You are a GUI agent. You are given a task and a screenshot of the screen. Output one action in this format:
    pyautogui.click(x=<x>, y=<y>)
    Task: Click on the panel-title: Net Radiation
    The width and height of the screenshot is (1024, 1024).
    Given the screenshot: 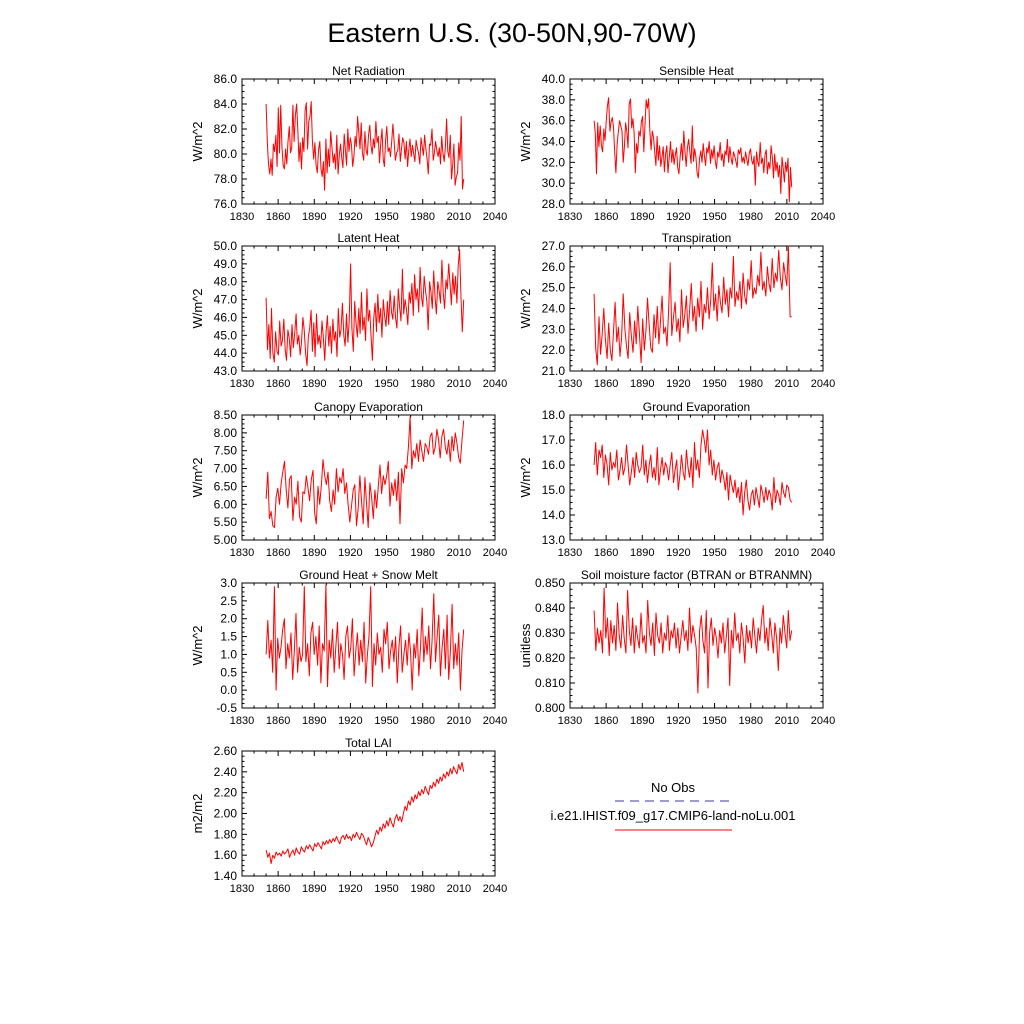 What is the action you would take?
    pyautogui.click(x=368, y=71)
    